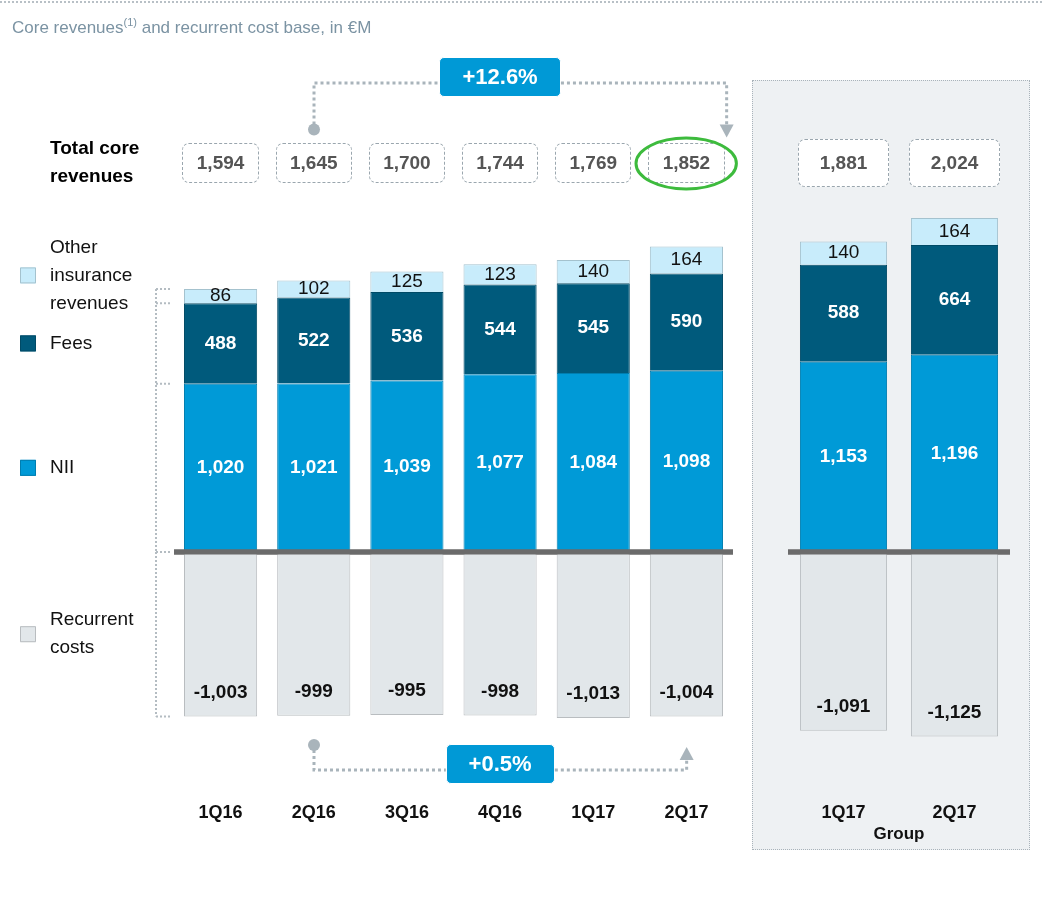  What do you see at coordinates (220, 342) in the screenshot?
I see `data-label: 488` at bounding box center [220, 342].